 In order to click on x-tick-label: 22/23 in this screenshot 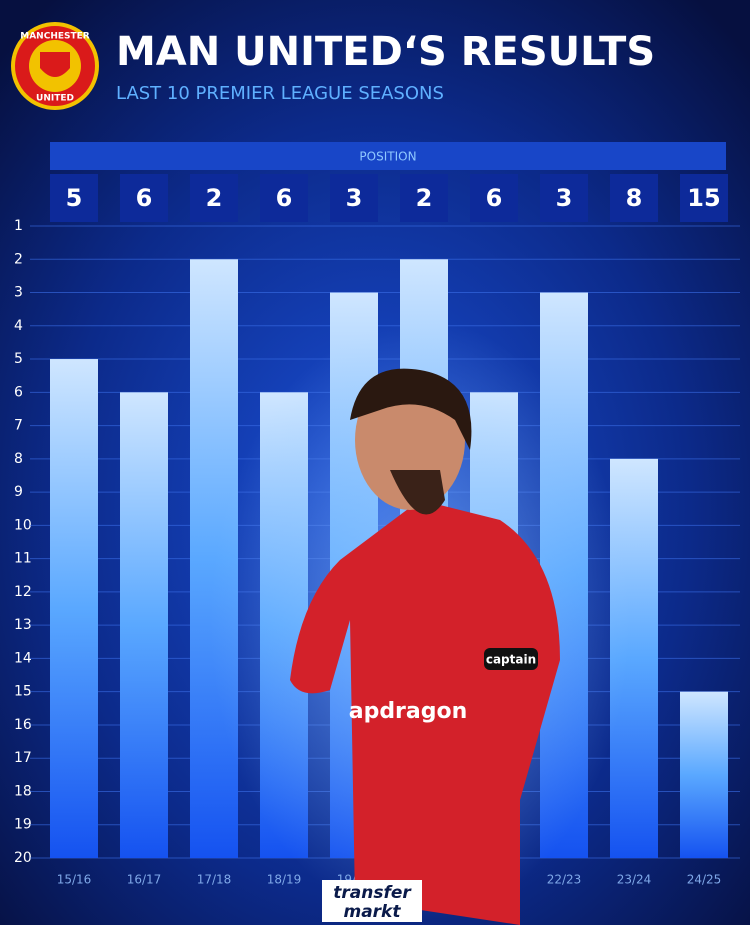, I will do `click(564, 880)`.